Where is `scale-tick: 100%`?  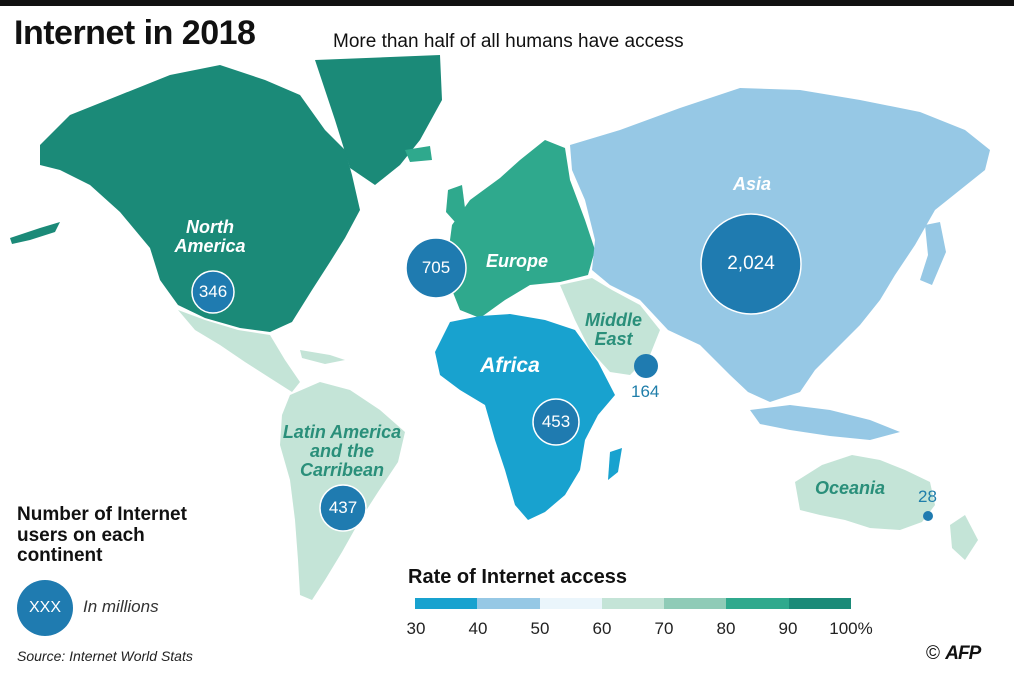 scale-tick: 100% is located at coordinates (851, 628).